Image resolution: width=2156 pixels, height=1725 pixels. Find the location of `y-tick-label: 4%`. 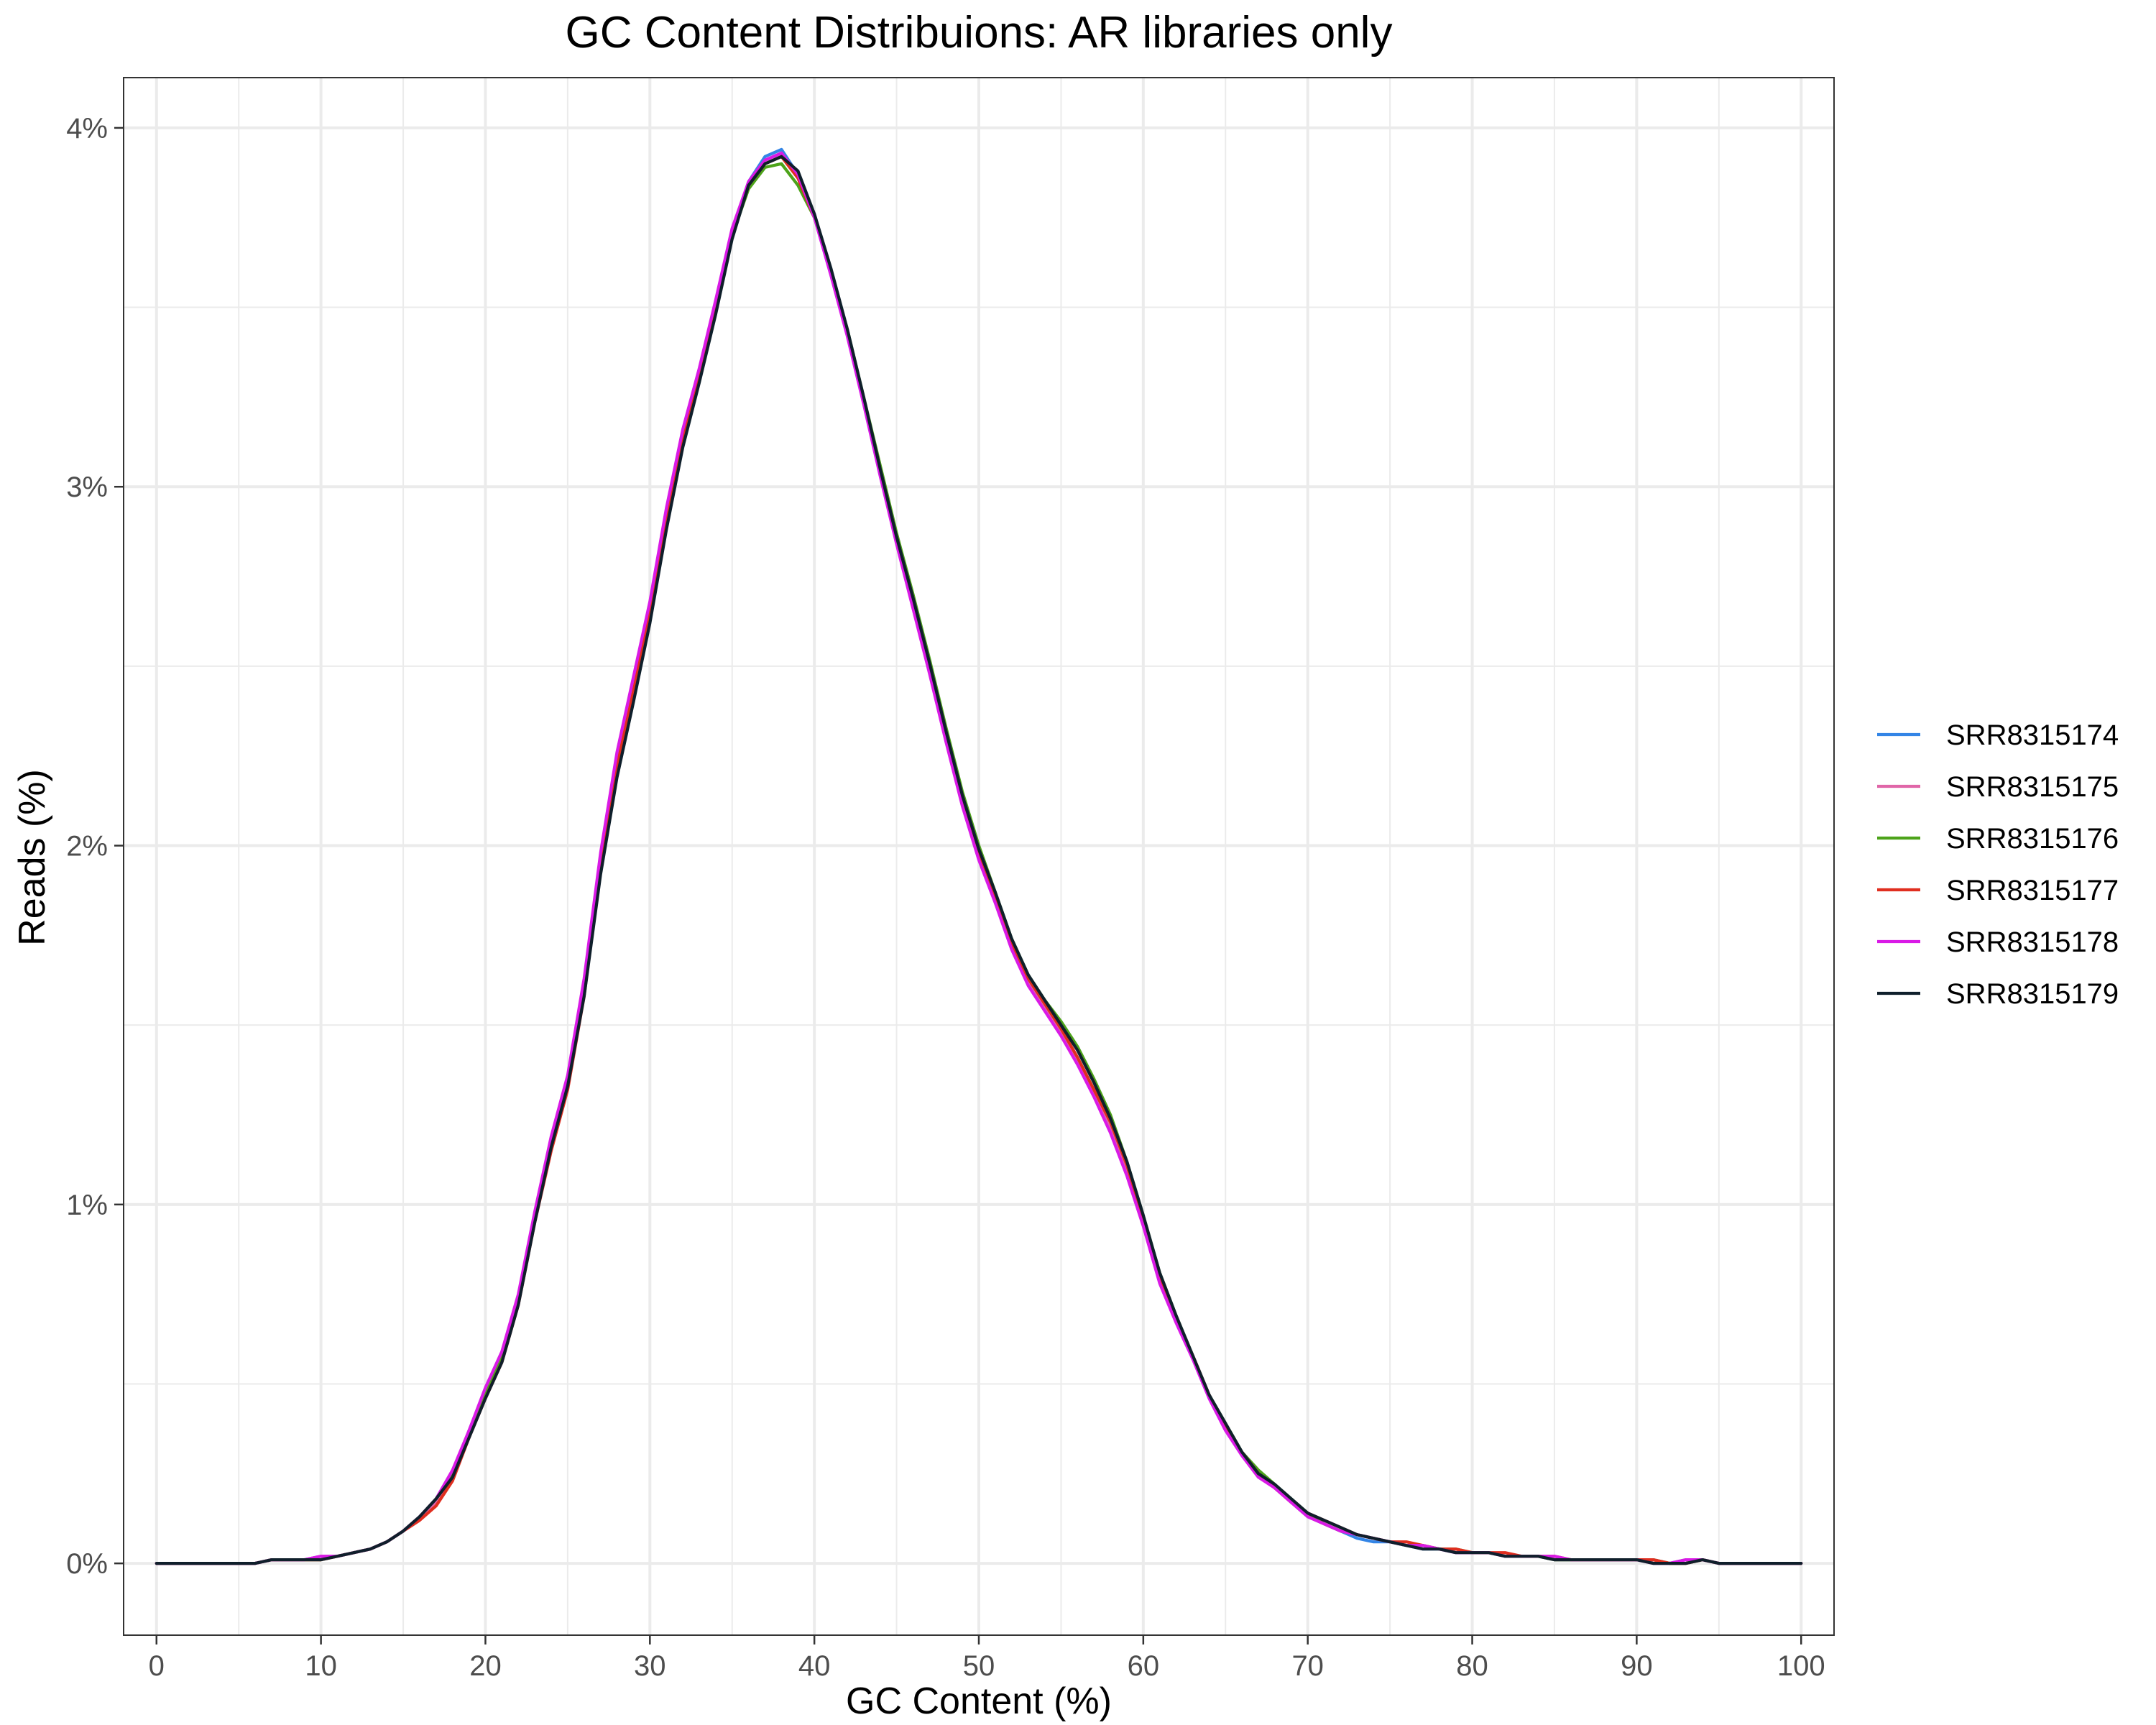

y-tick-label: 4% is located at coordinates (87, 128).